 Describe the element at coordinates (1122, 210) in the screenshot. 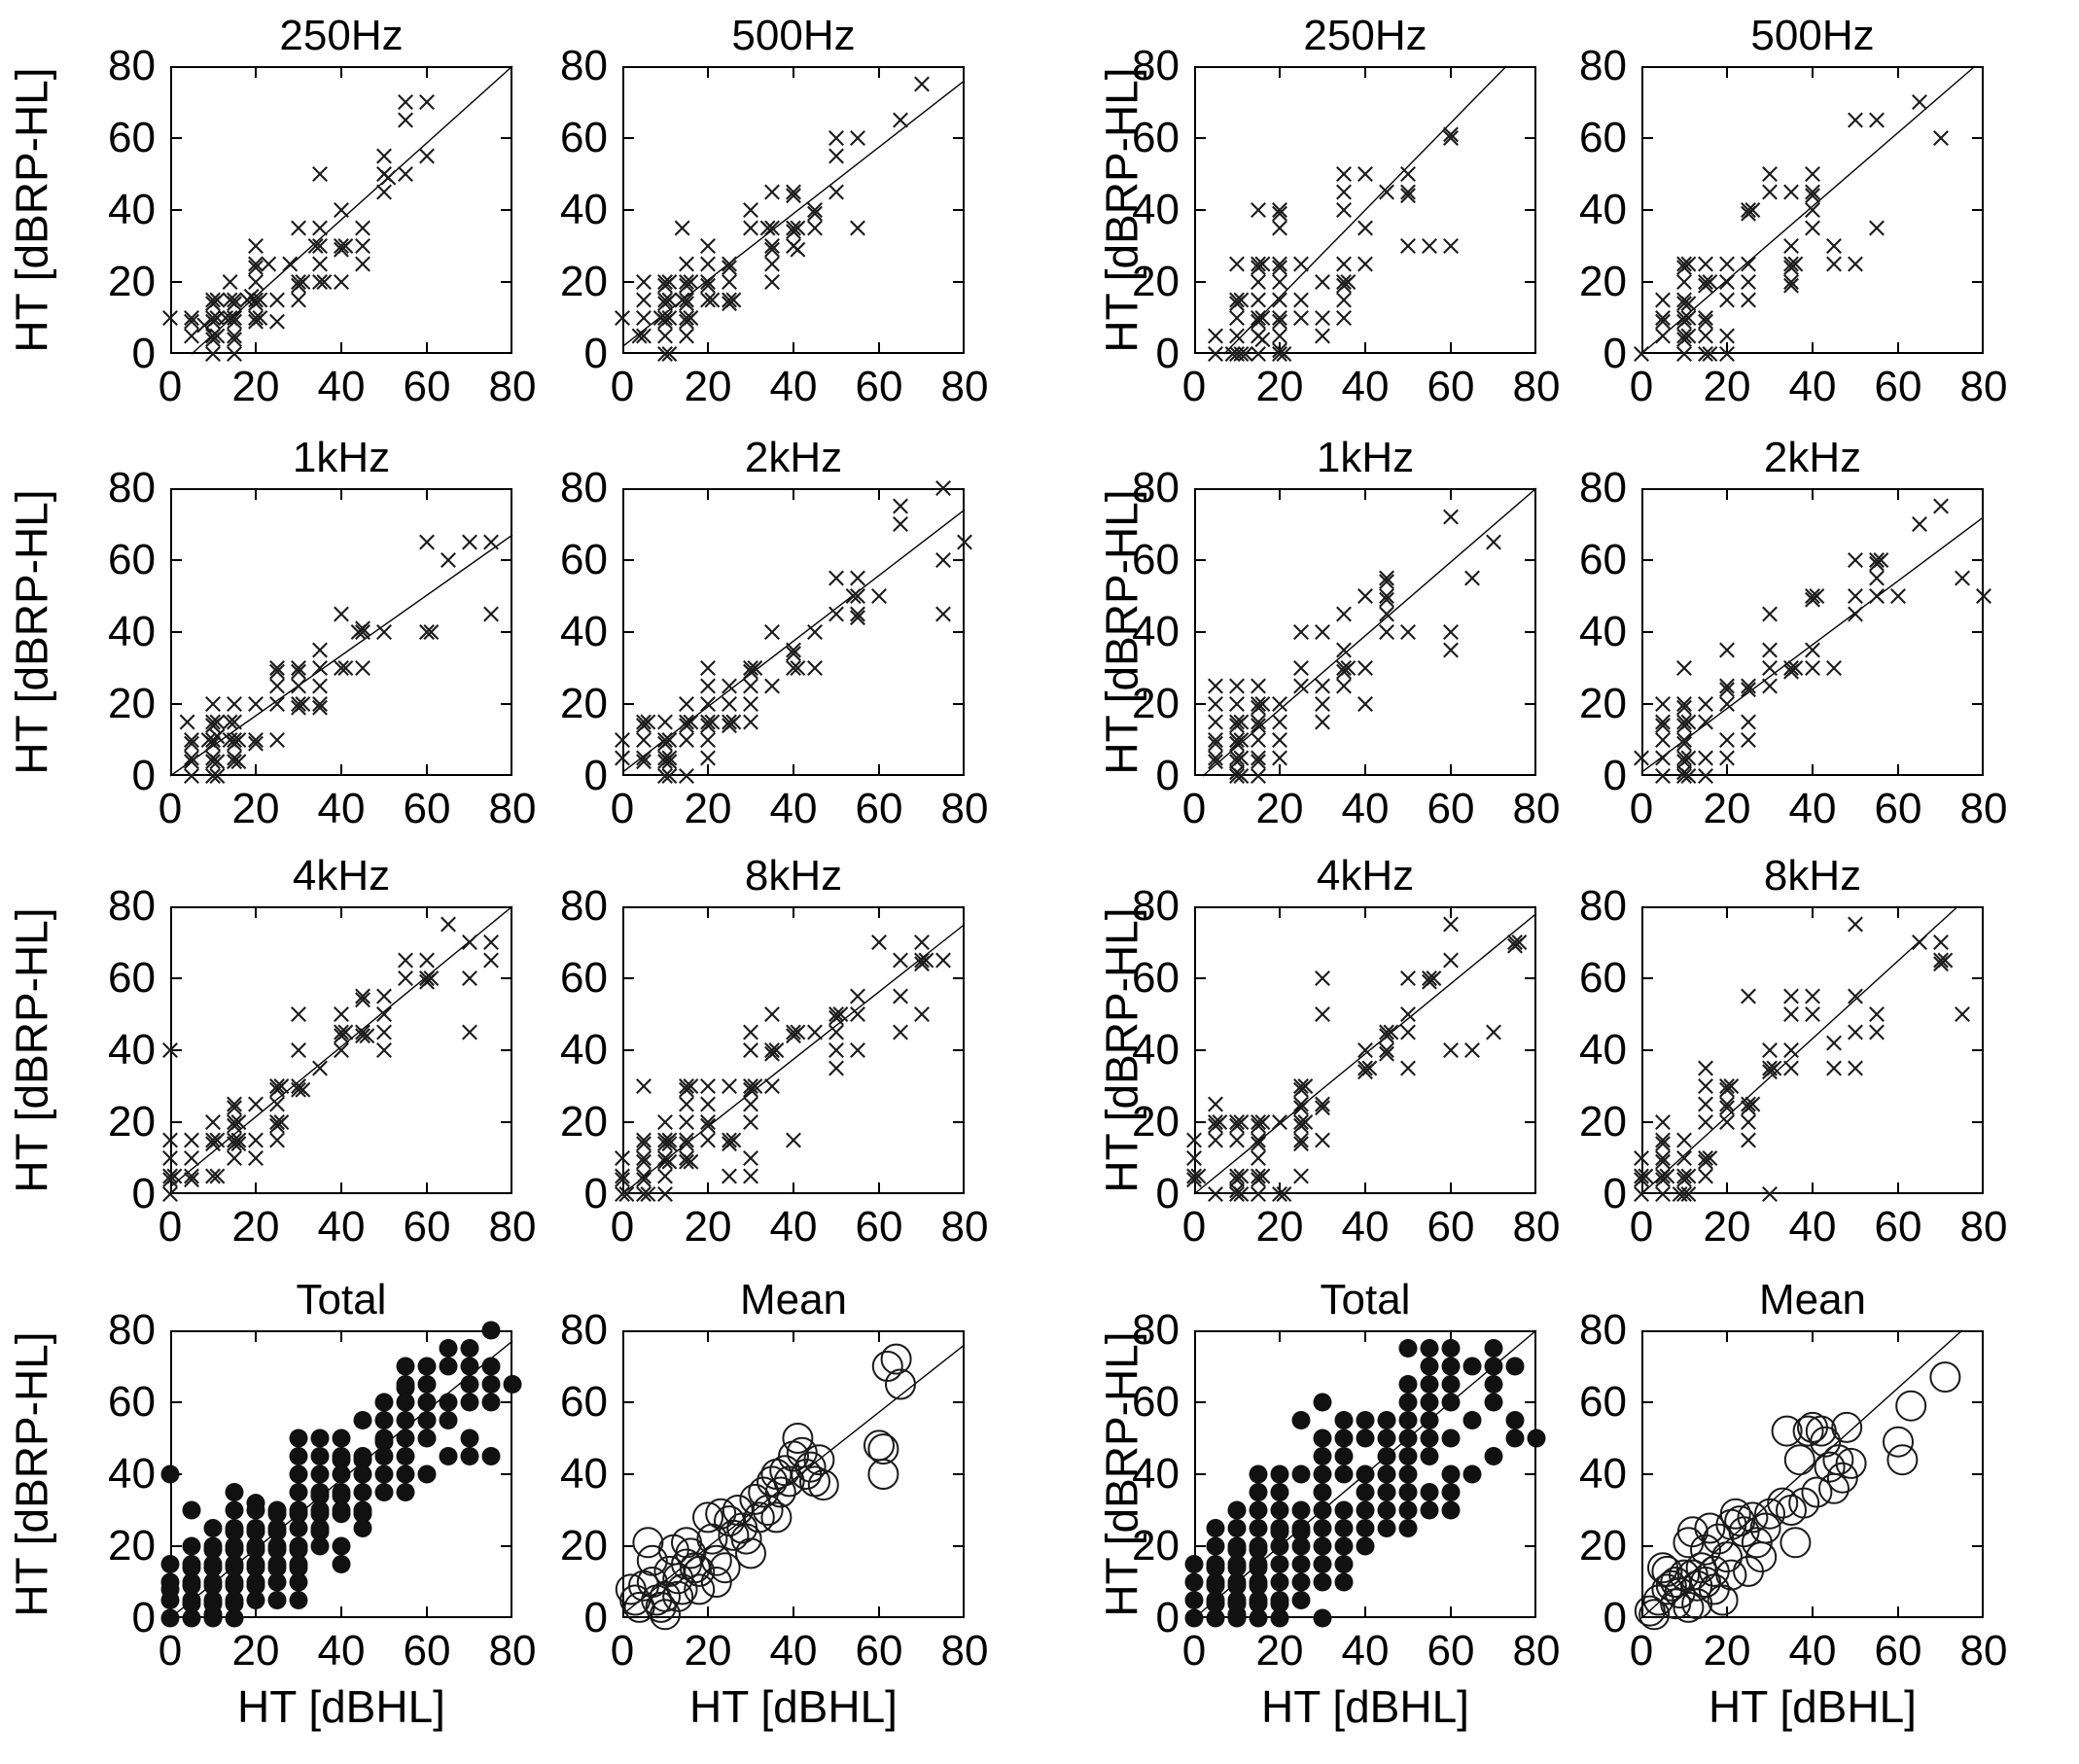

I see `y-axis-label-text: HT [dBRP-HL]` at that location.